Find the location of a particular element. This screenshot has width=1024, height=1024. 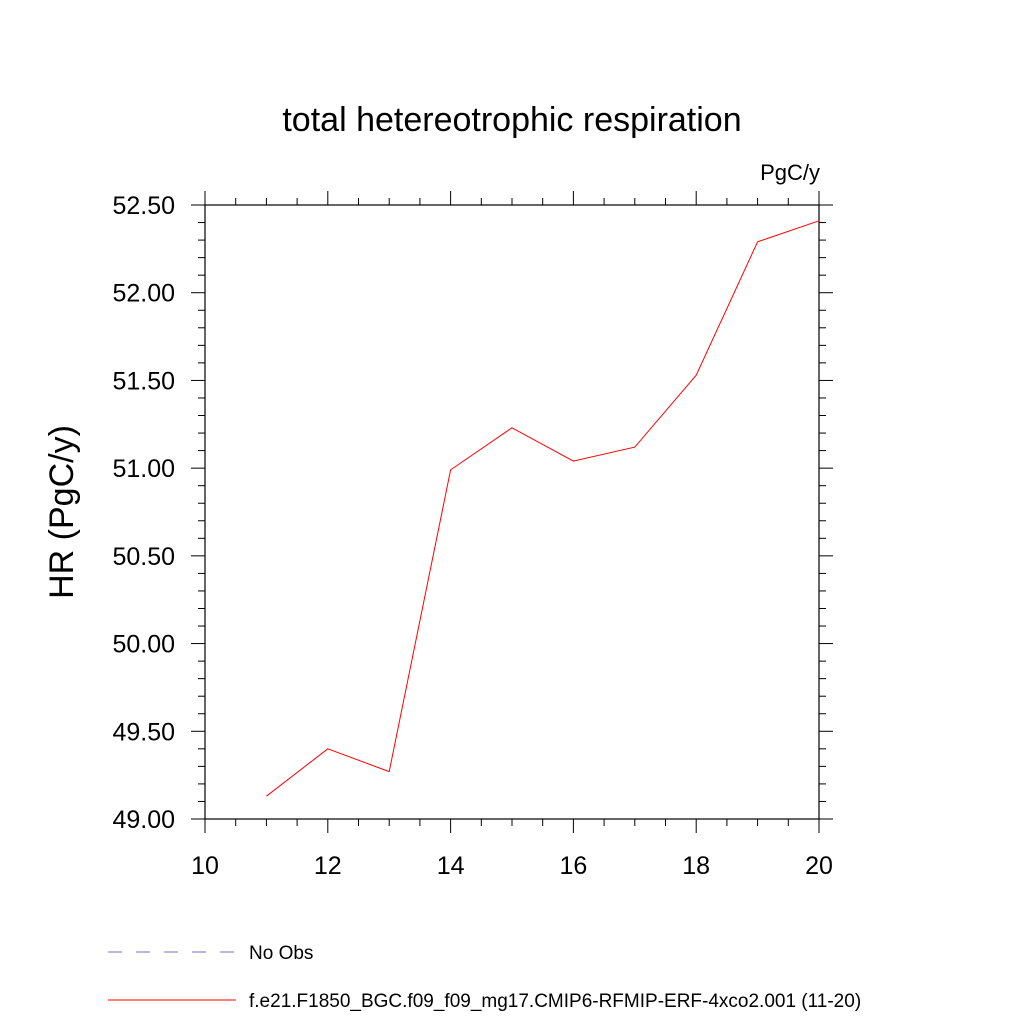

y-tick-label: 50.00 is located at coordinates (143, 645).